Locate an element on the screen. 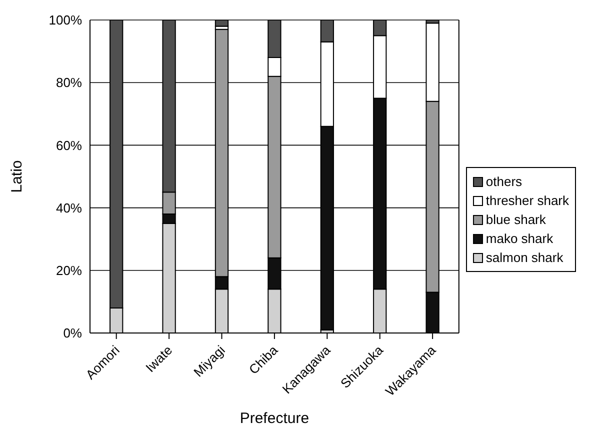 This screenshot has width=592, height=439. legend-label: others is located at coordinates (504, 182).